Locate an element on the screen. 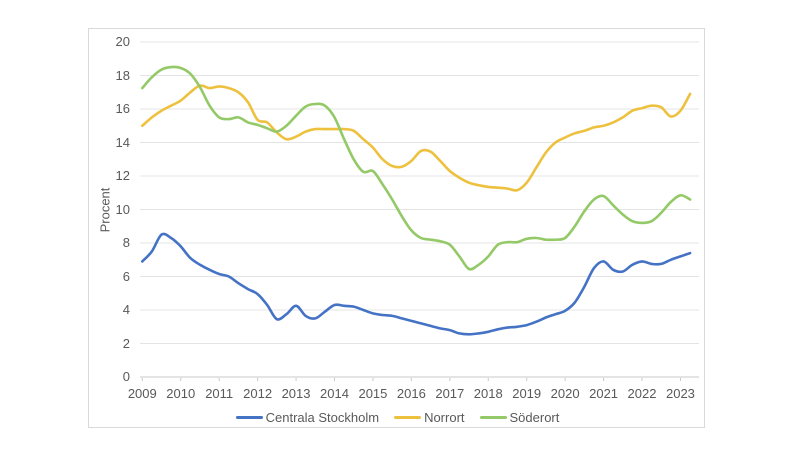 Image resolution: width=800 pixels, height=454 pixels. legend-item-s-derort: Söderort is located at coordinates (519, 417).